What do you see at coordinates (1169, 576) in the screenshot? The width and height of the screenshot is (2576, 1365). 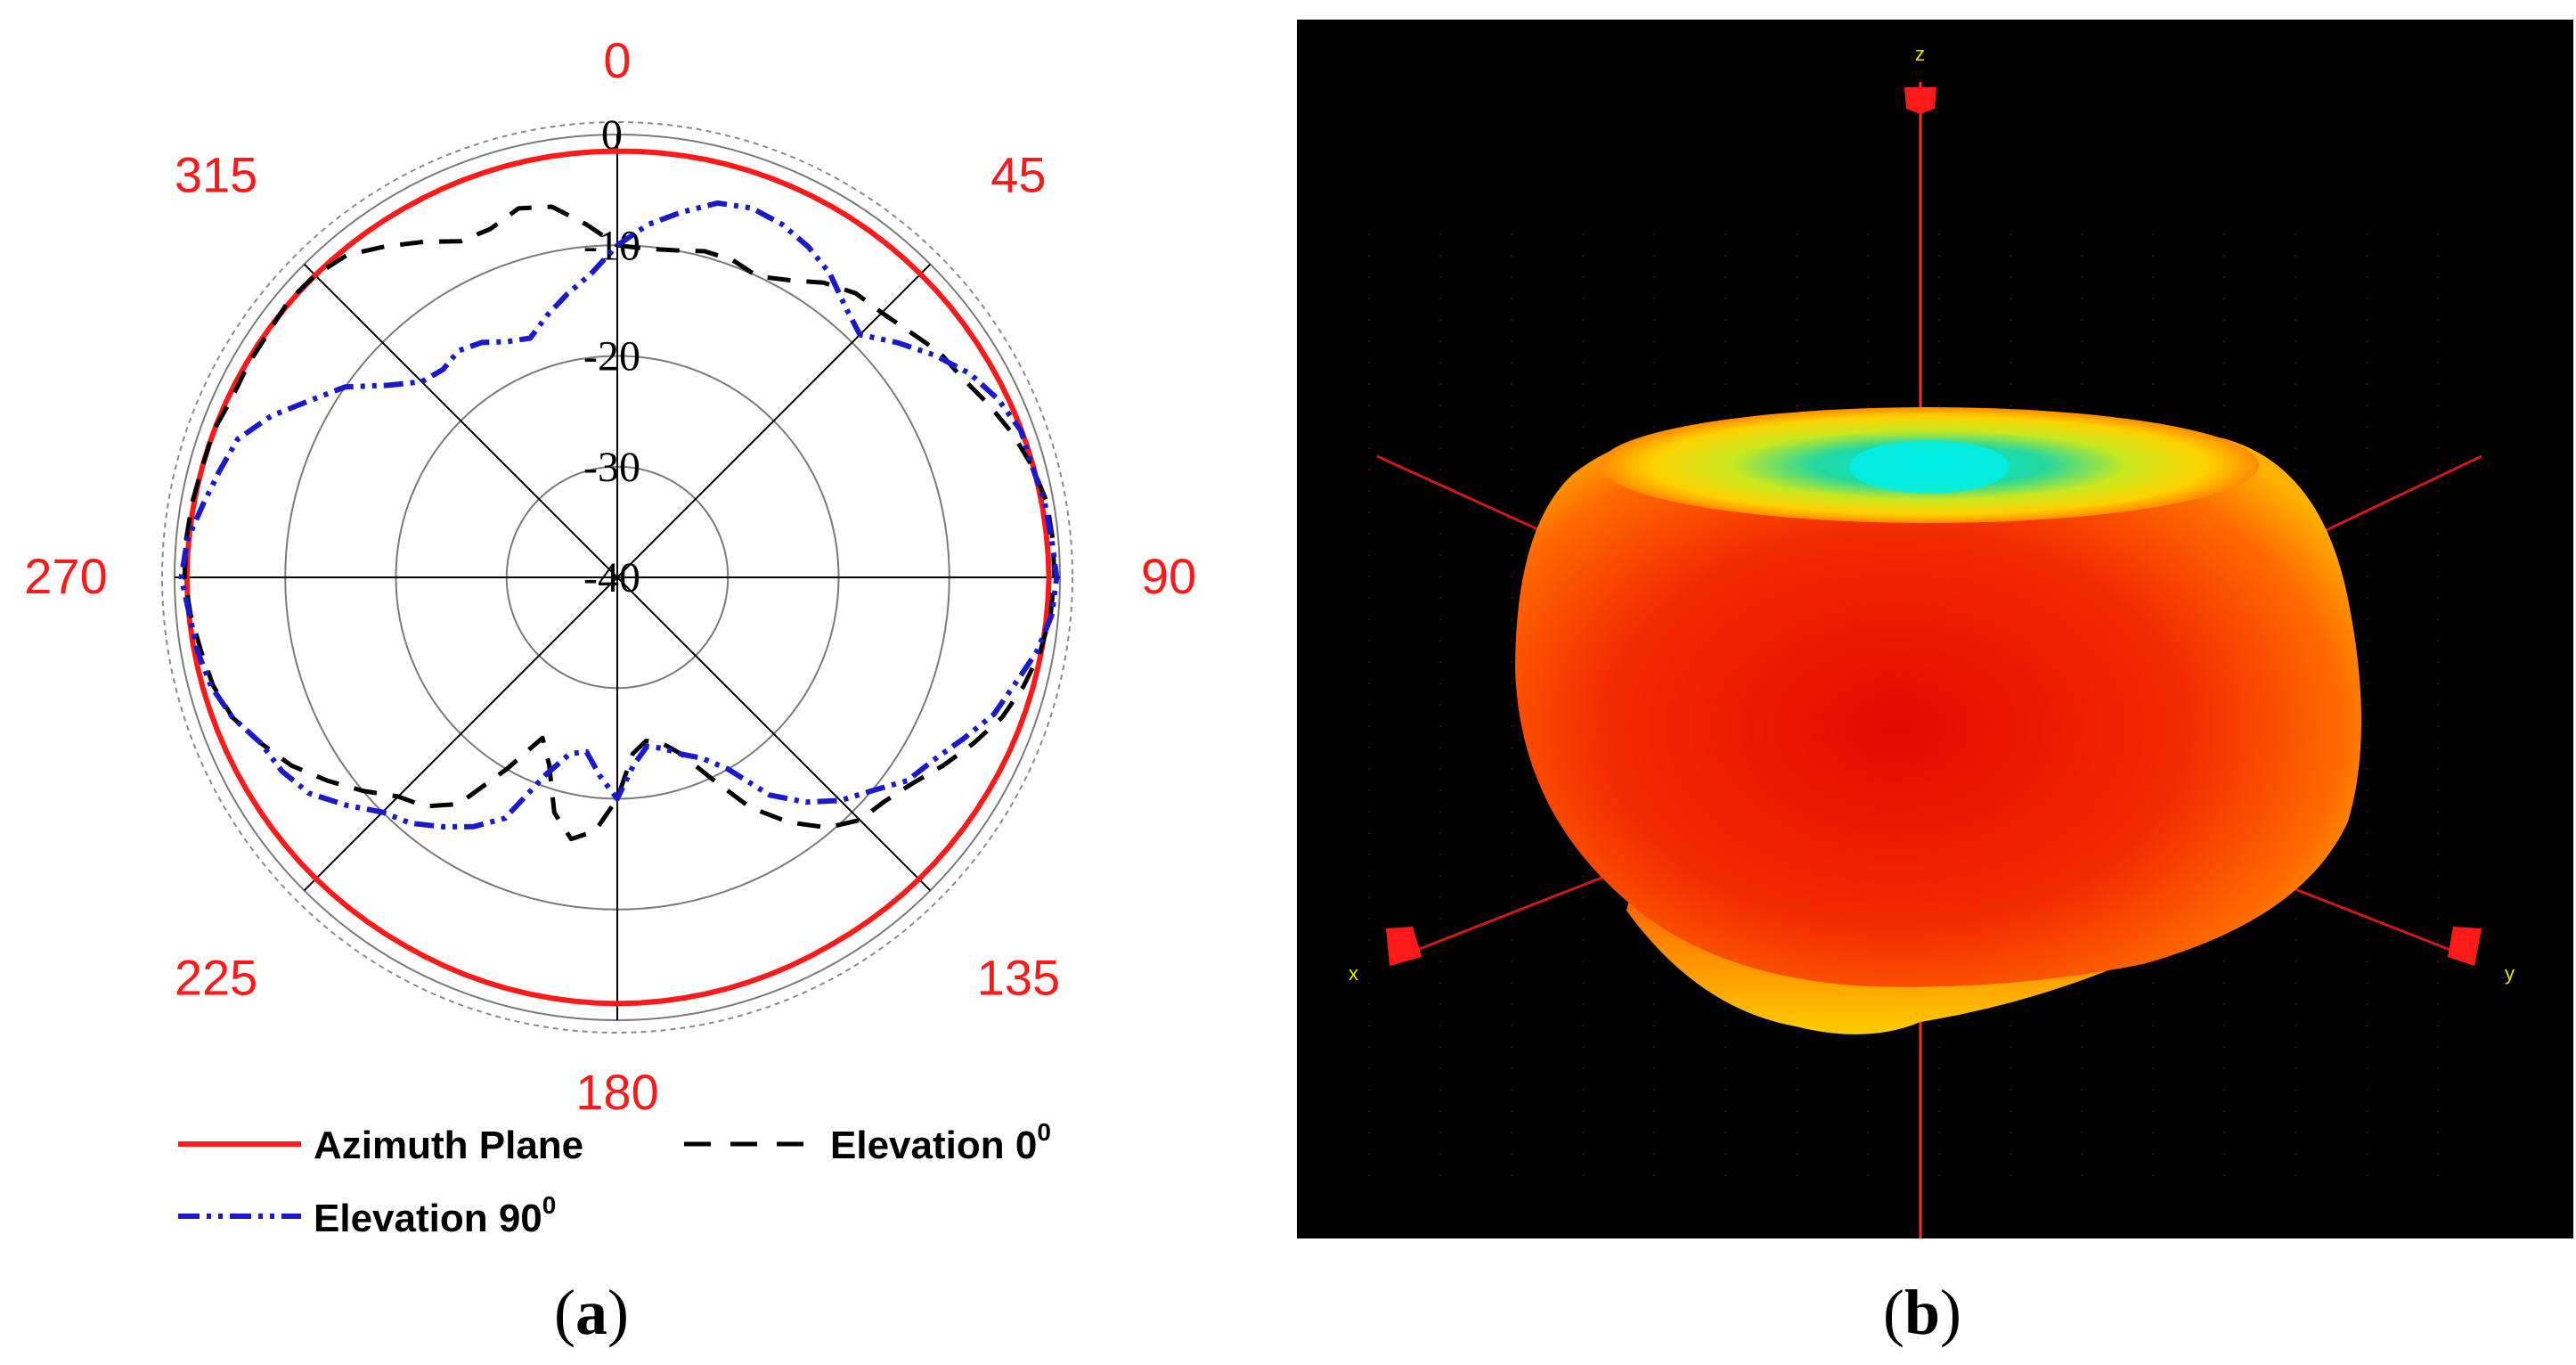 I see `angle-tick-label: 90` at bounding box center [1169, 576].